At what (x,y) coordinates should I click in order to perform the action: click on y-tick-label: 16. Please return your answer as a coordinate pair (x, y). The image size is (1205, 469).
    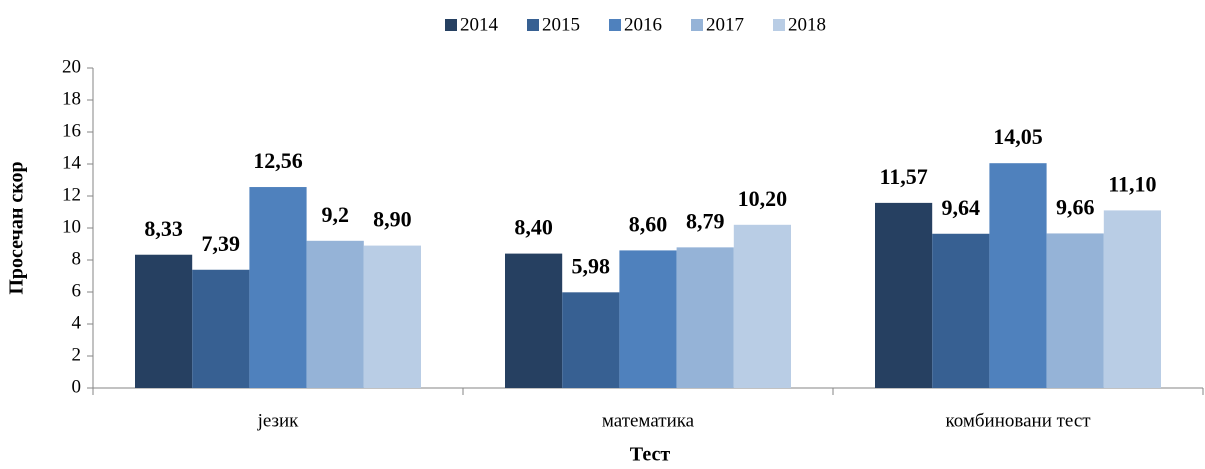
    Looking at the image, I should click on (71, 130).